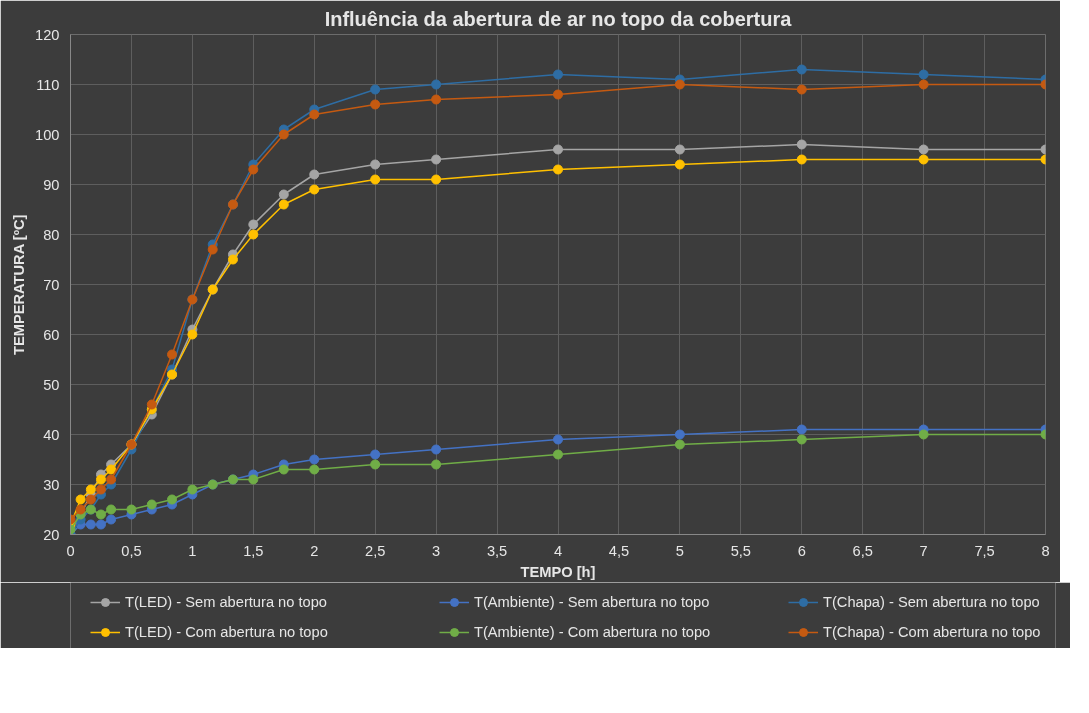  What do you see at coordinates (47, 134) in the screenshot?
I see `y-tick-label: 100` at bounding box center [47, 134].